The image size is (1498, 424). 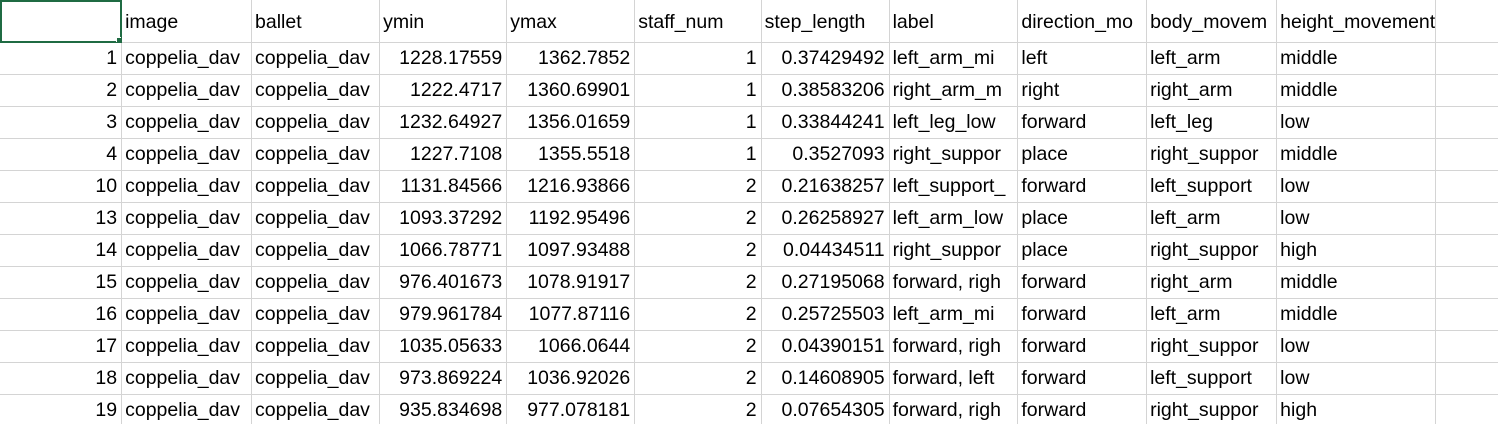 I want to click on cell-index: 3, so click(x=61, y=122).